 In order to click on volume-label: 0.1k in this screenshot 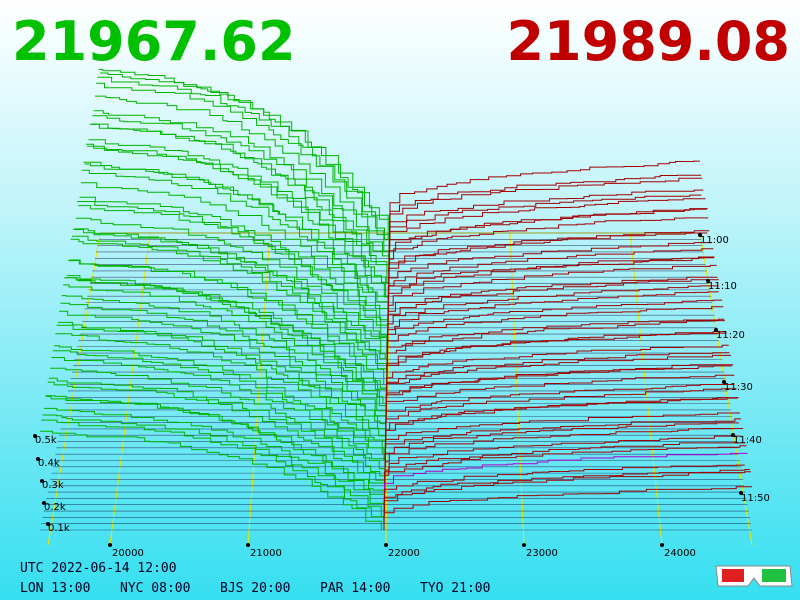, I will do `click(59, 528)`.